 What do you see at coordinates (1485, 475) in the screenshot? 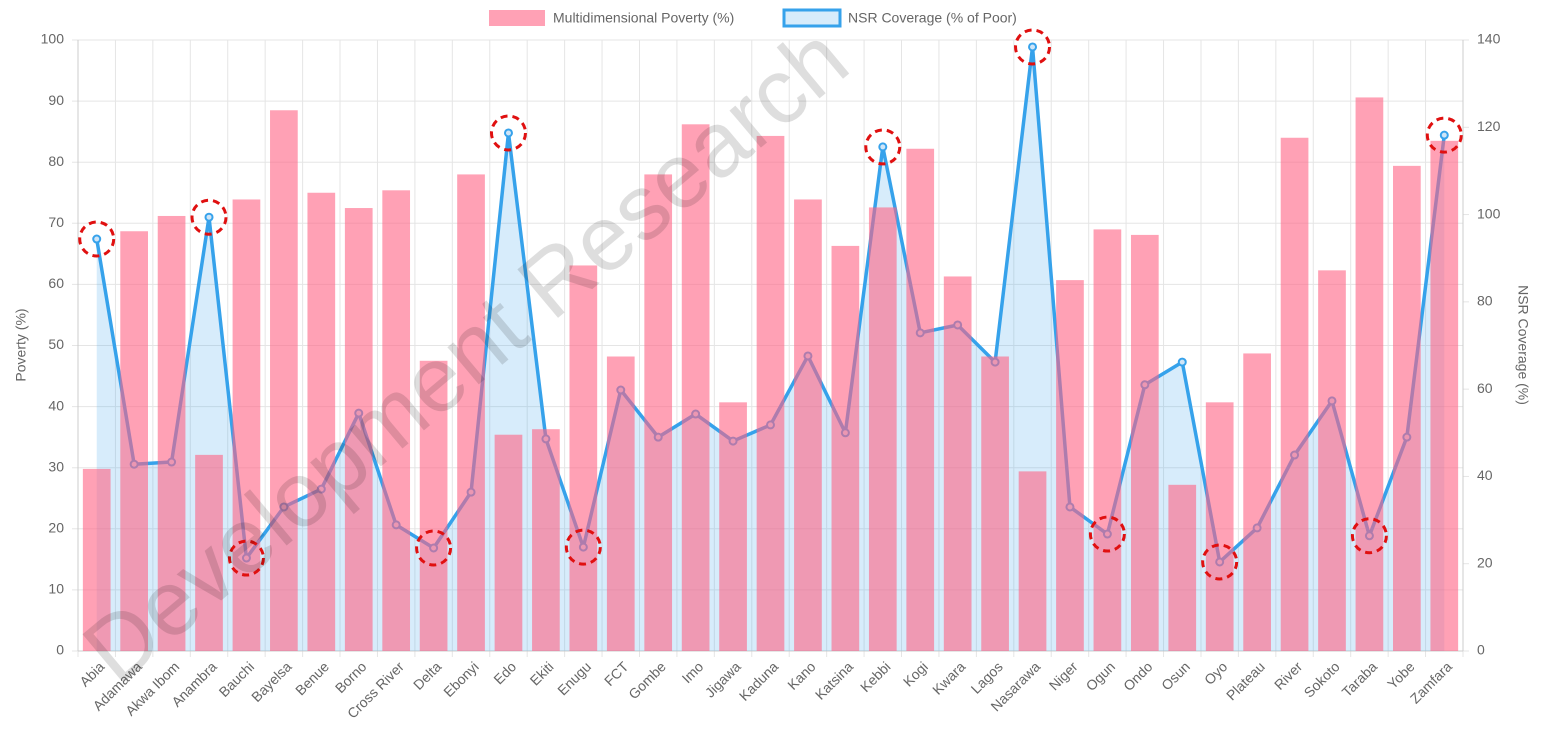
I see `y2-tick-label: 40` at bounding box center [1485, 475].